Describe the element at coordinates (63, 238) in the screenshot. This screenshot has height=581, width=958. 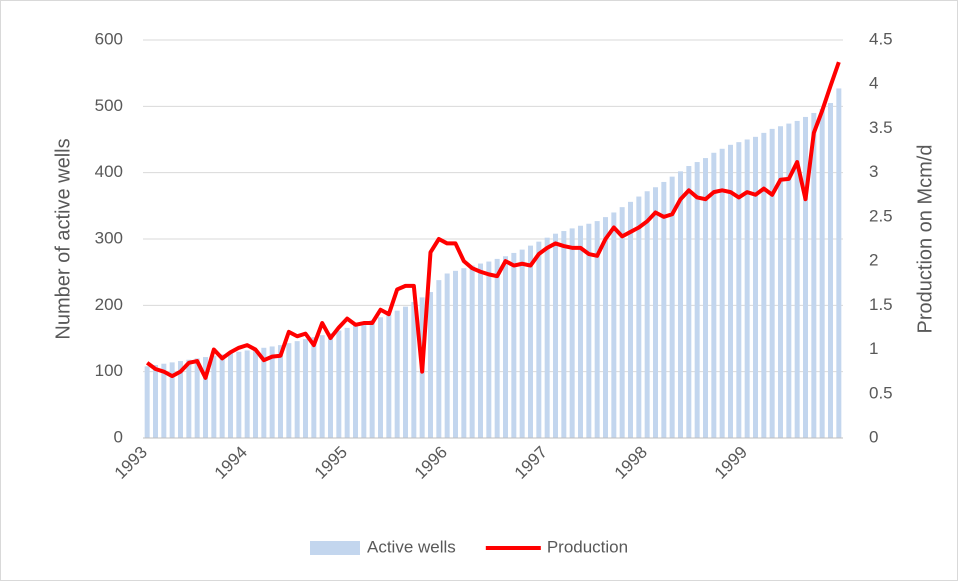
I see `y-axis-title: Number of active wells` at that location.